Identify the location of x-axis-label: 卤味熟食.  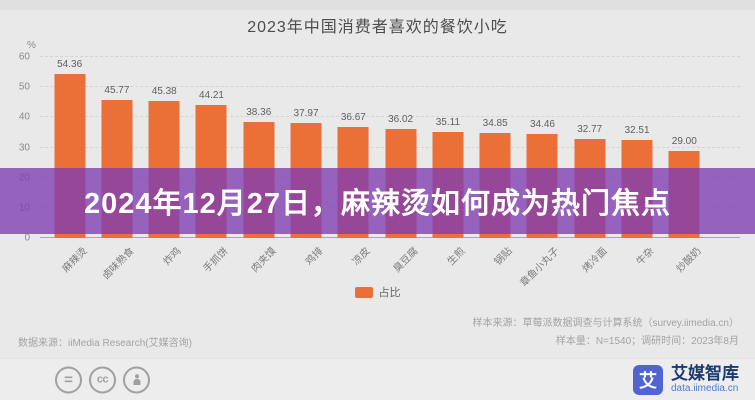
(118, 263).